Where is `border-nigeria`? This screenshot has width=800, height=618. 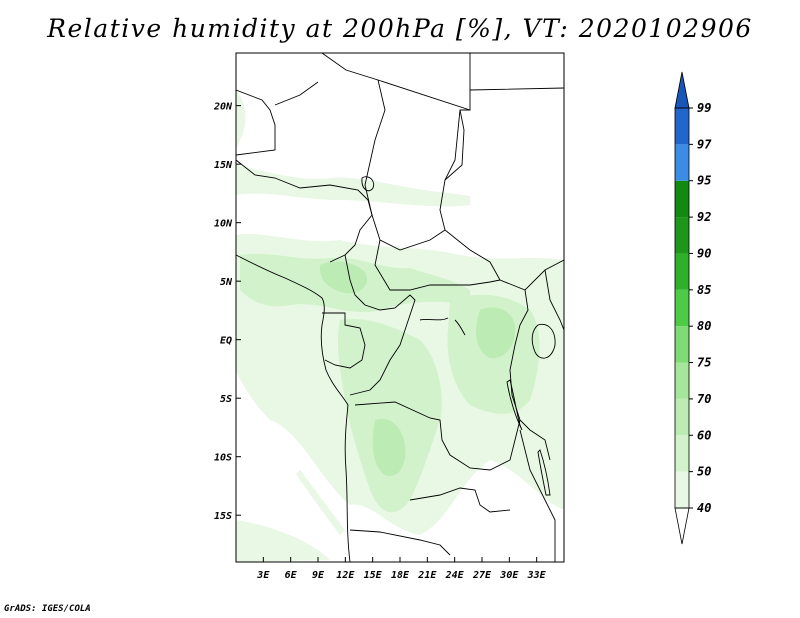 border-nigeria is located at coordinates (304, 211).